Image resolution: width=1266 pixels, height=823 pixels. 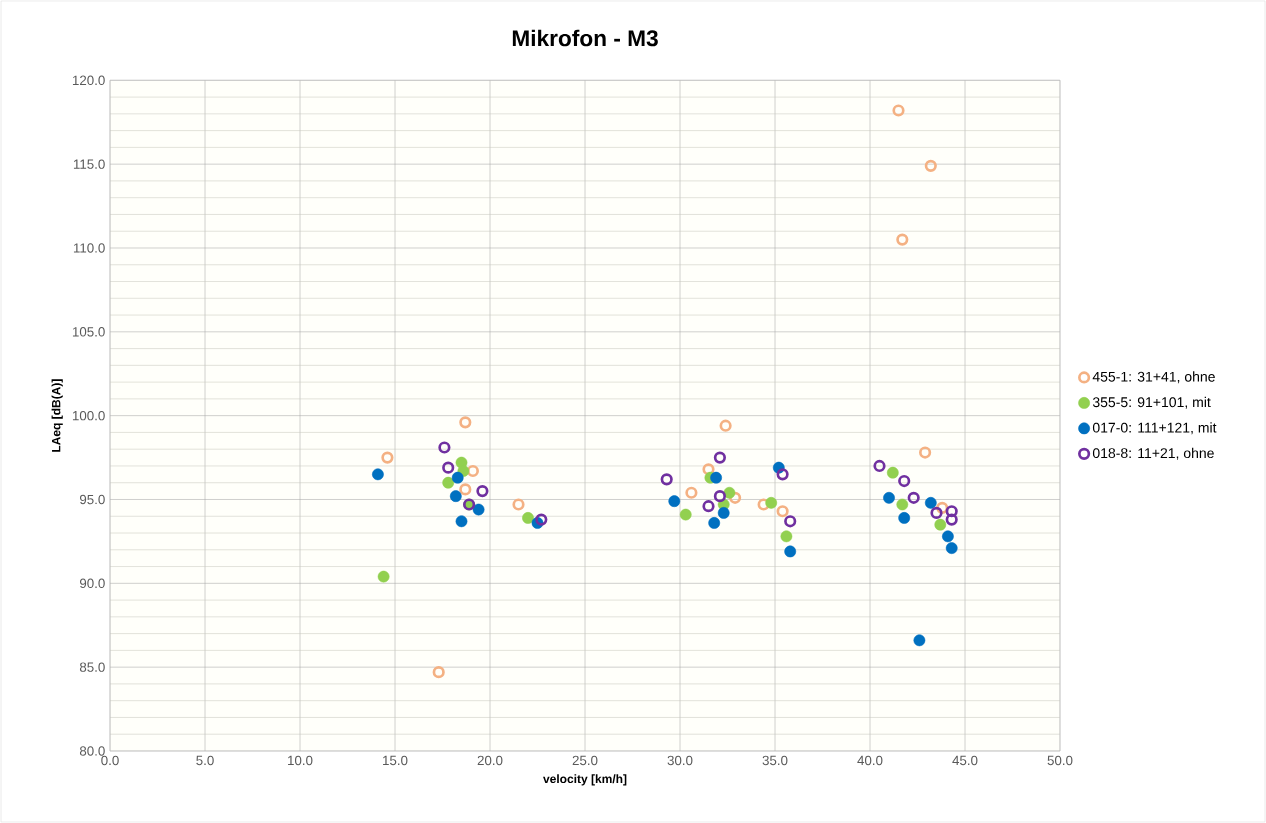 What do you see at coordinates (205, 760) in the screenshot?
I see `x-tick-label: 5.0` at bounding box center [205, 760].